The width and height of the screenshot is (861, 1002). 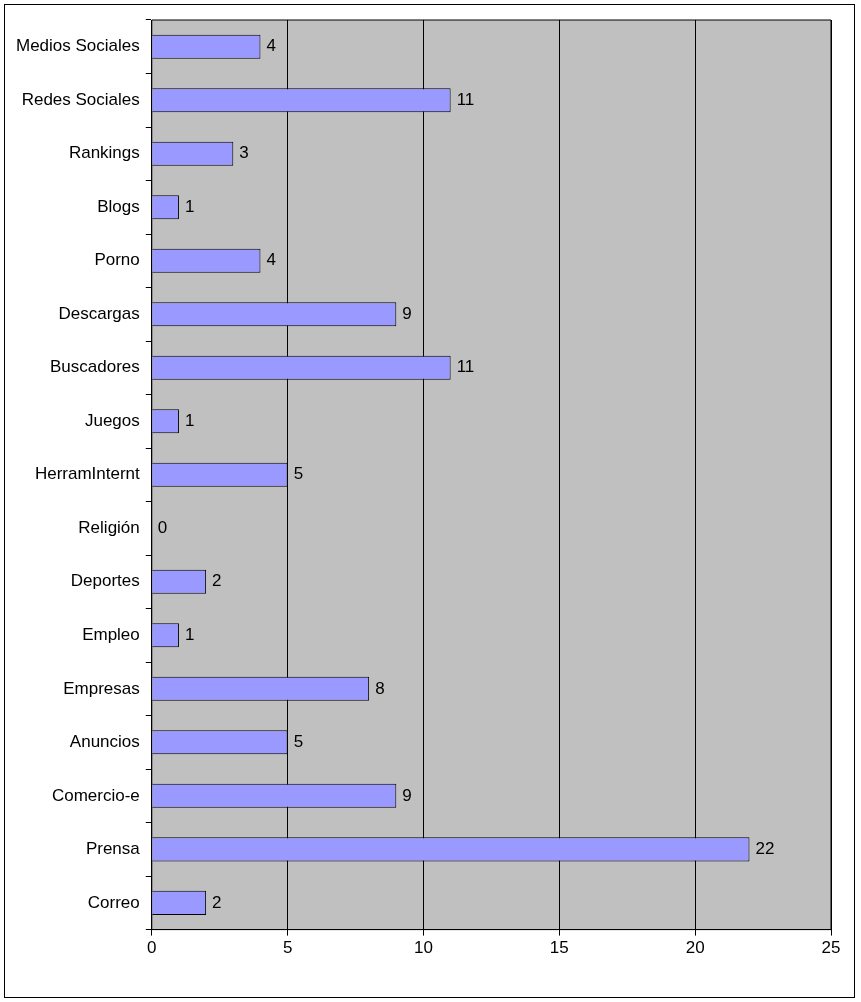 What do you see at coordinates (118, 206) in the screenshot?
I see `y-tick-label: Blogs` at bounding box center [118, 206].